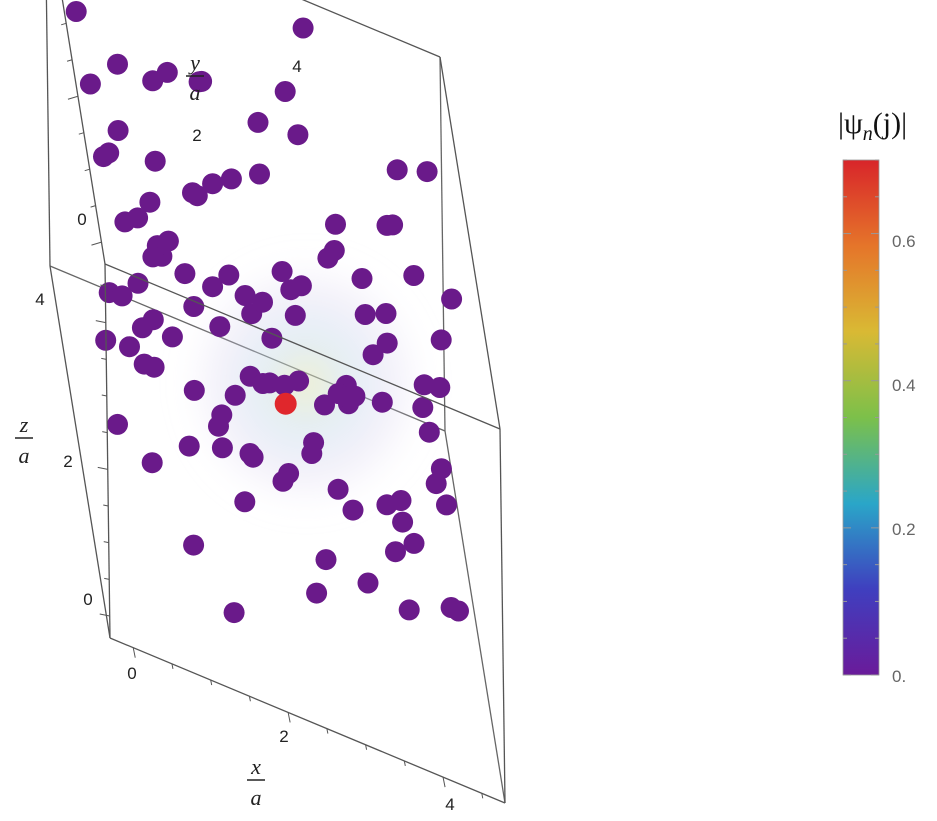 The width and height of the screenshot is (937, 821). Describe the element at coordinates (81, 219) in the screenshot. I see `y-tick-label-0: 0` at that location.